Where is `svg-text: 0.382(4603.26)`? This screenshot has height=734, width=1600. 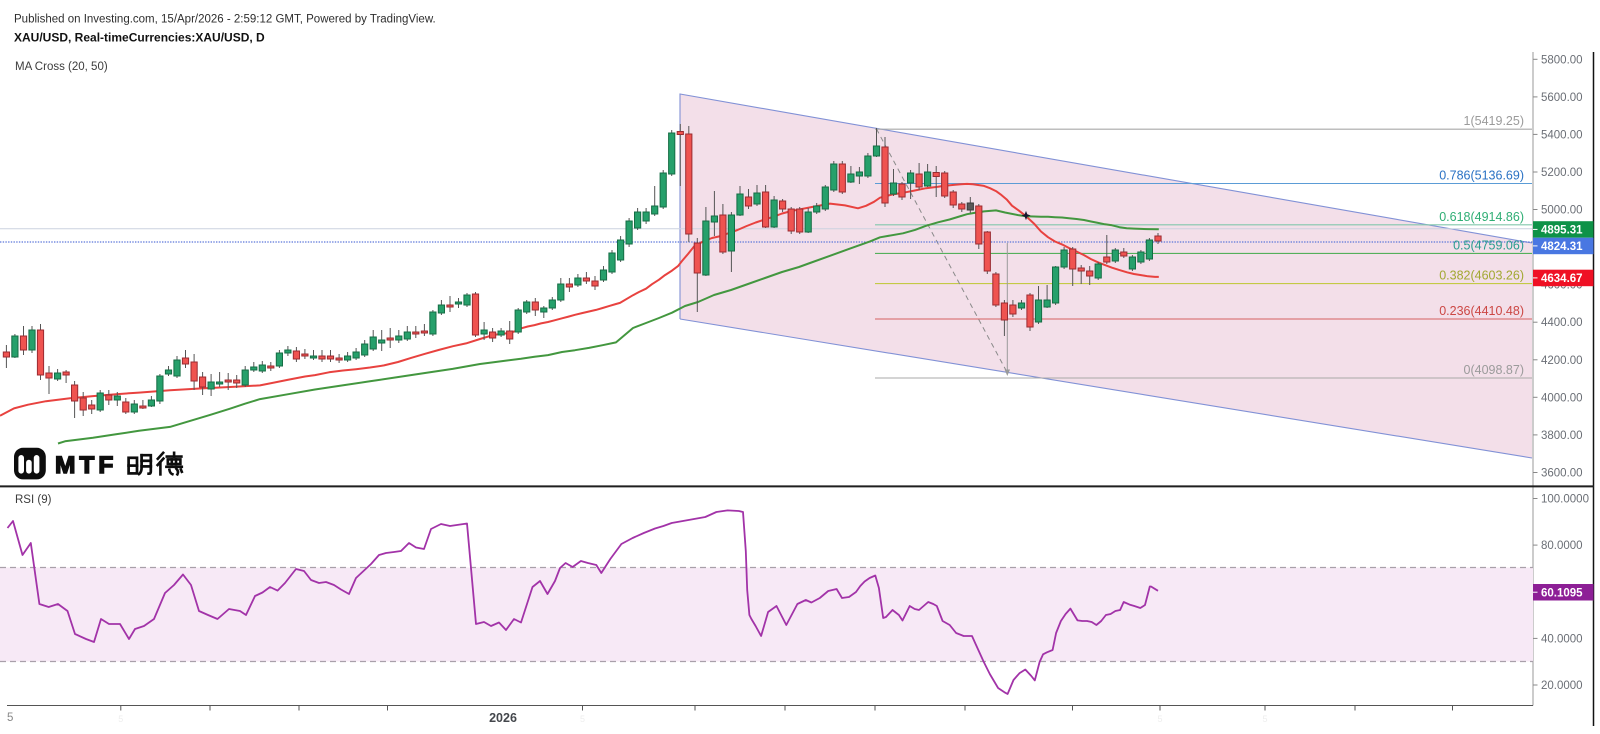
svg-text: 0.382(4603.26) is located at coordinates (1481, 276).